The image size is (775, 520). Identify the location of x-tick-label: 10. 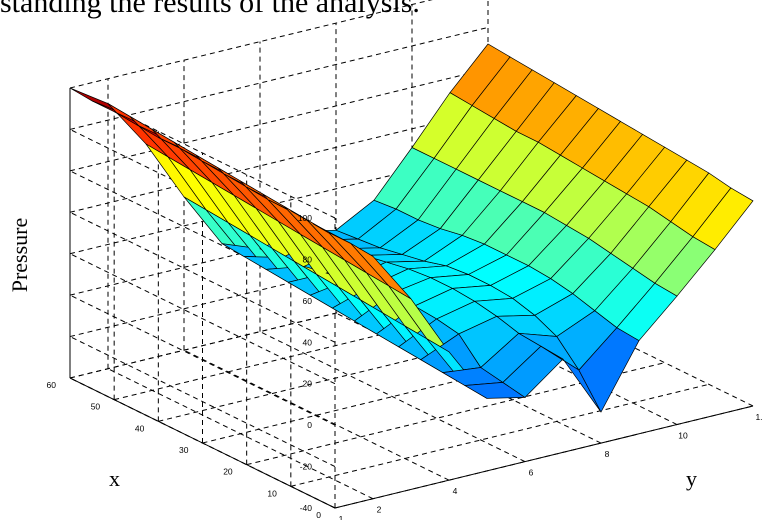
(272, 493).